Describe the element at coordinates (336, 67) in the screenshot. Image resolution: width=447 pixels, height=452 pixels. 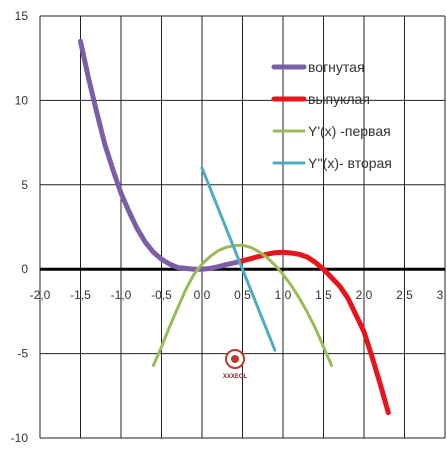
I see `legend-label-1: вогнутая` at that location.